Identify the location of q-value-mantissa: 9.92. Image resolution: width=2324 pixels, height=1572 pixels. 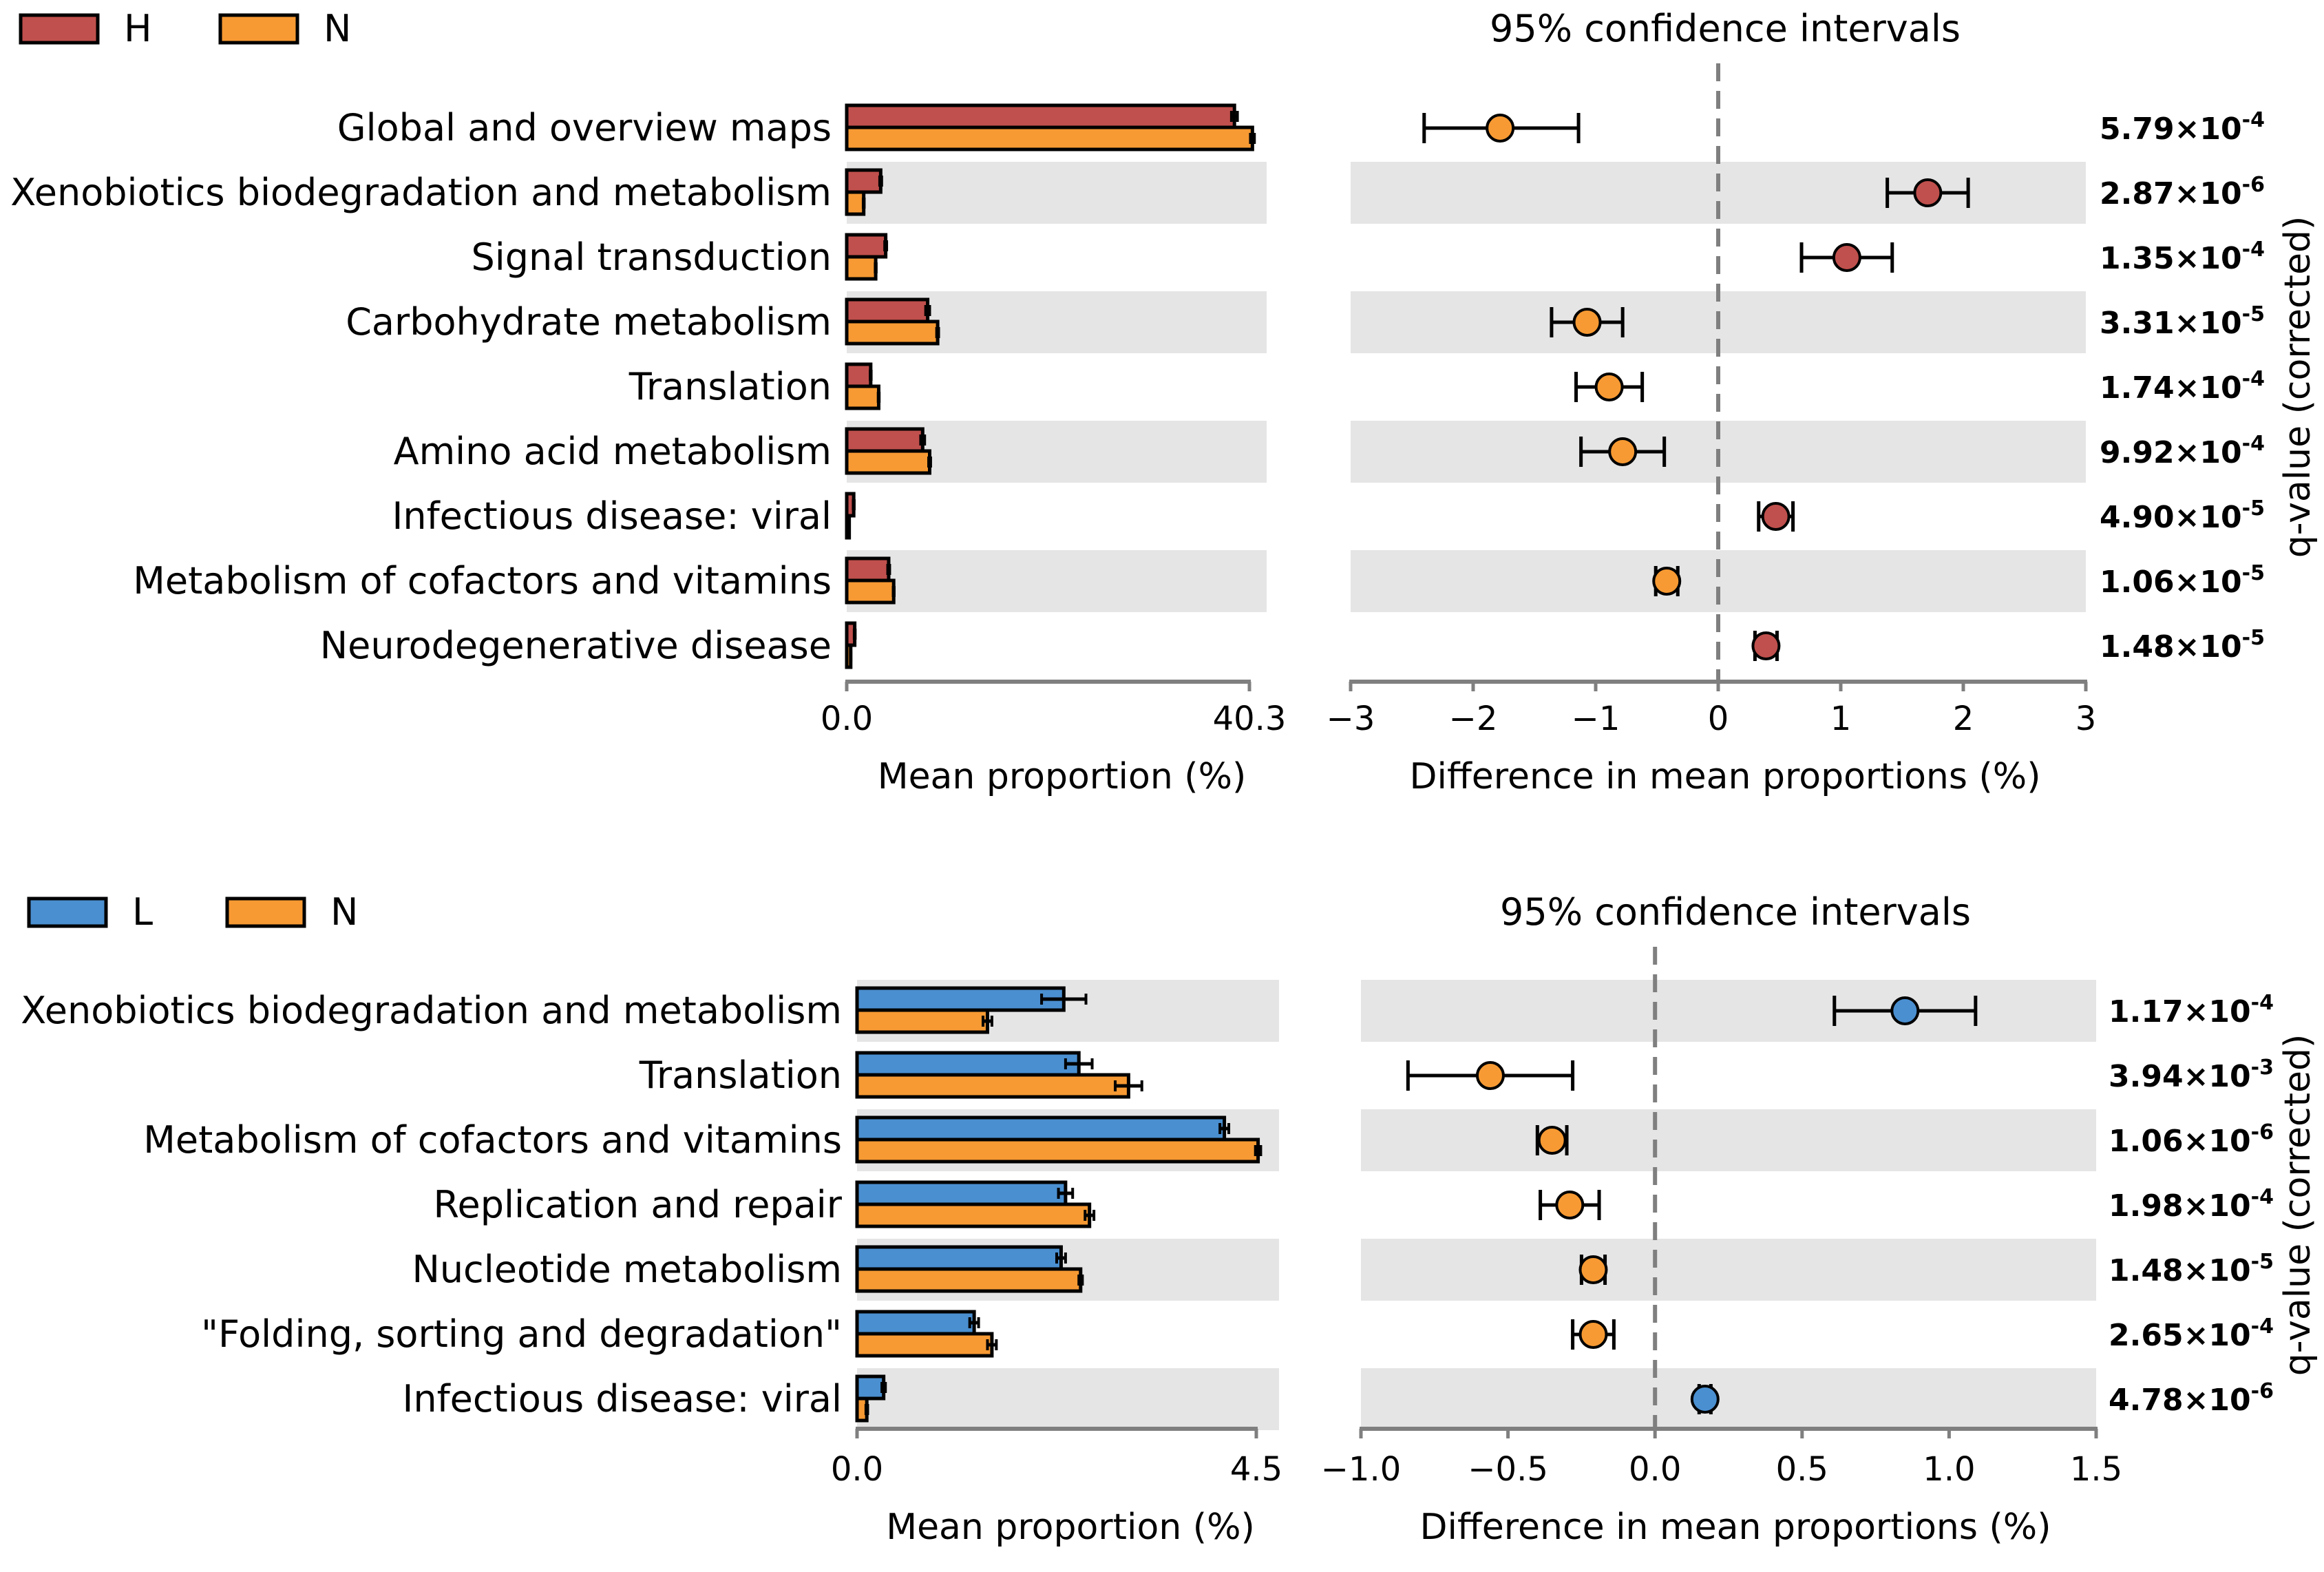
(2137, 453).